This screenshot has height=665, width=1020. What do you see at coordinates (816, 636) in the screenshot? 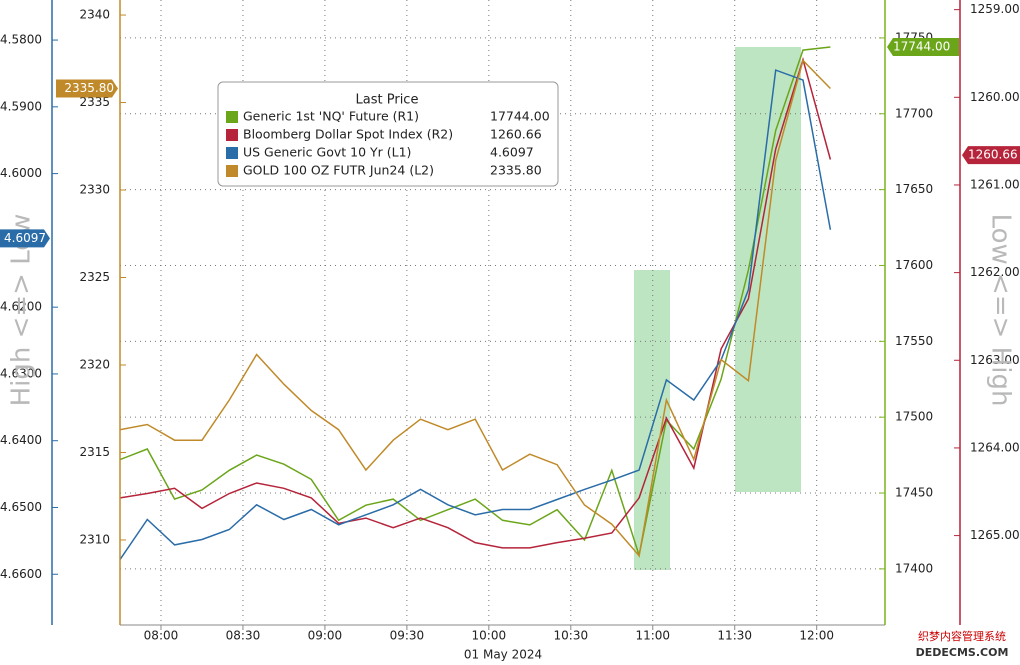
I see `x-tick-label: 12:00` at bounding box center [816, 636].